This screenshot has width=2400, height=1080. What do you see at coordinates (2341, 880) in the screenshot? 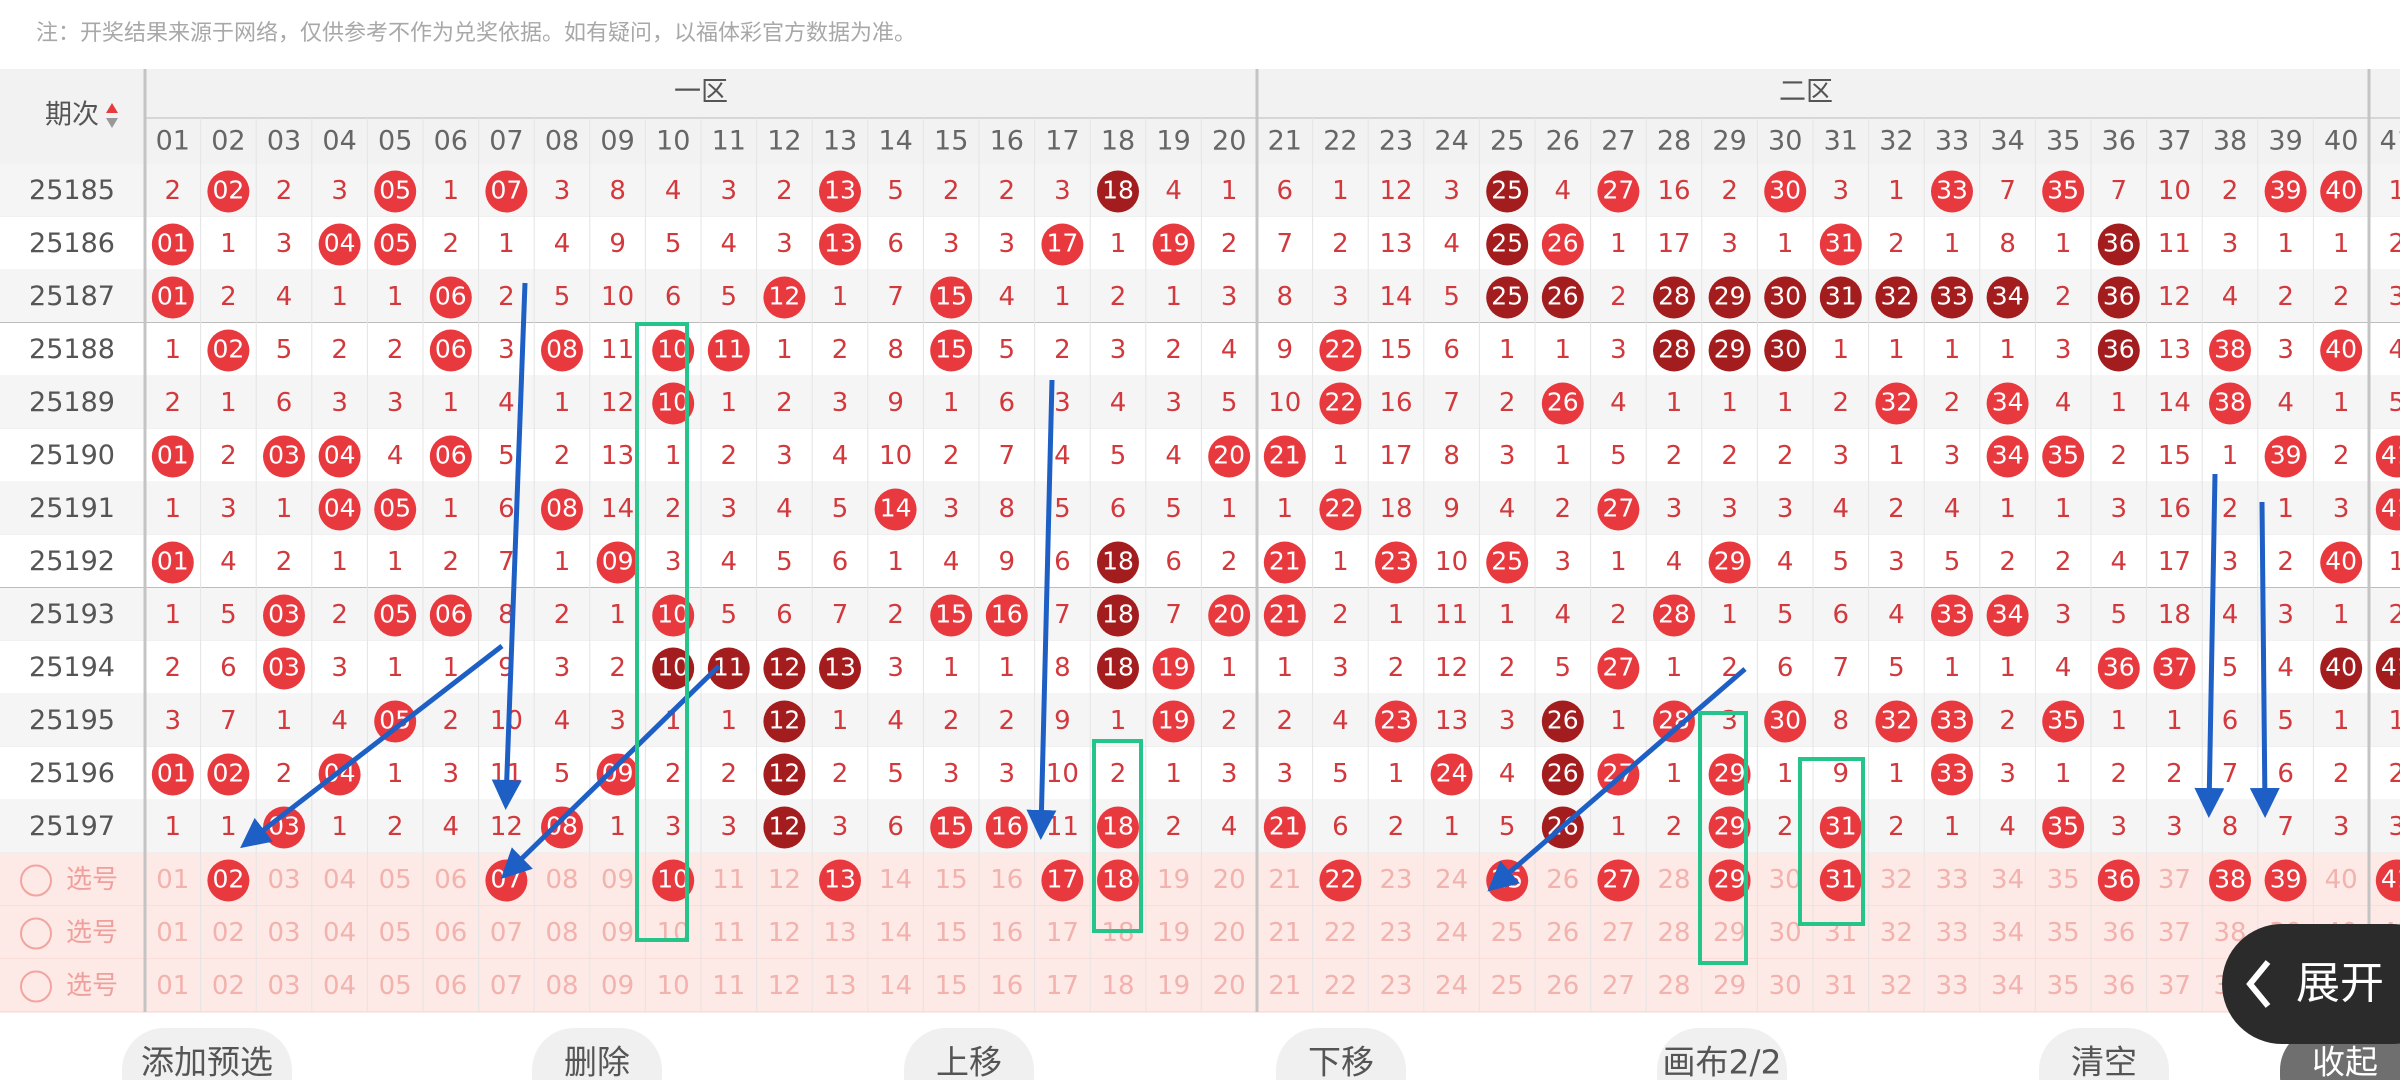
I see `select-number: 40` at bounding box center [2341, 880].